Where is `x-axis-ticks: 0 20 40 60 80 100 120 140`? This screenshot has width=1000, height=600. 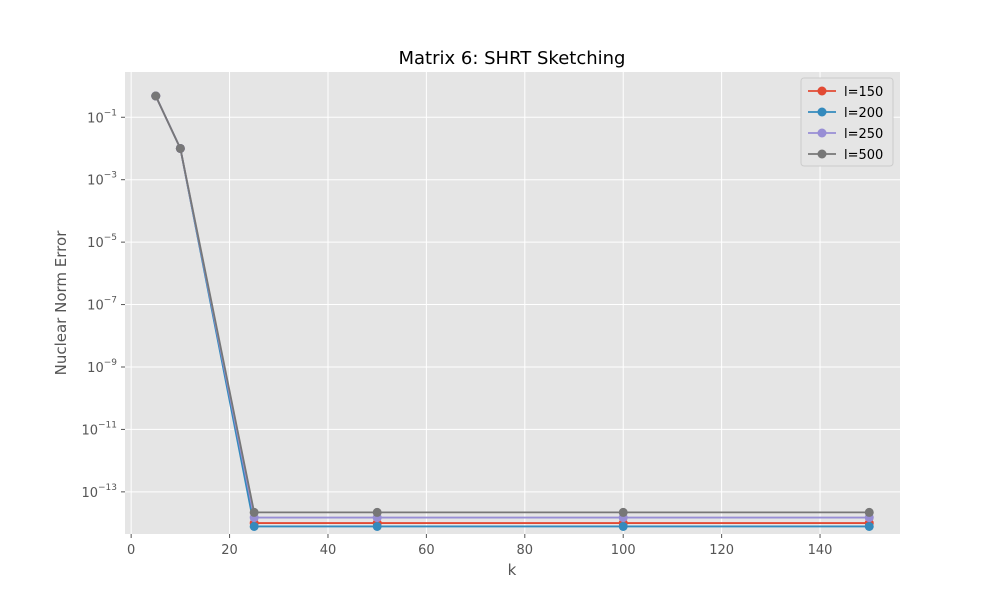
x-axis-ticks: 0 20 40 60 80 100 120 140 is located at coordinates (479, 546).